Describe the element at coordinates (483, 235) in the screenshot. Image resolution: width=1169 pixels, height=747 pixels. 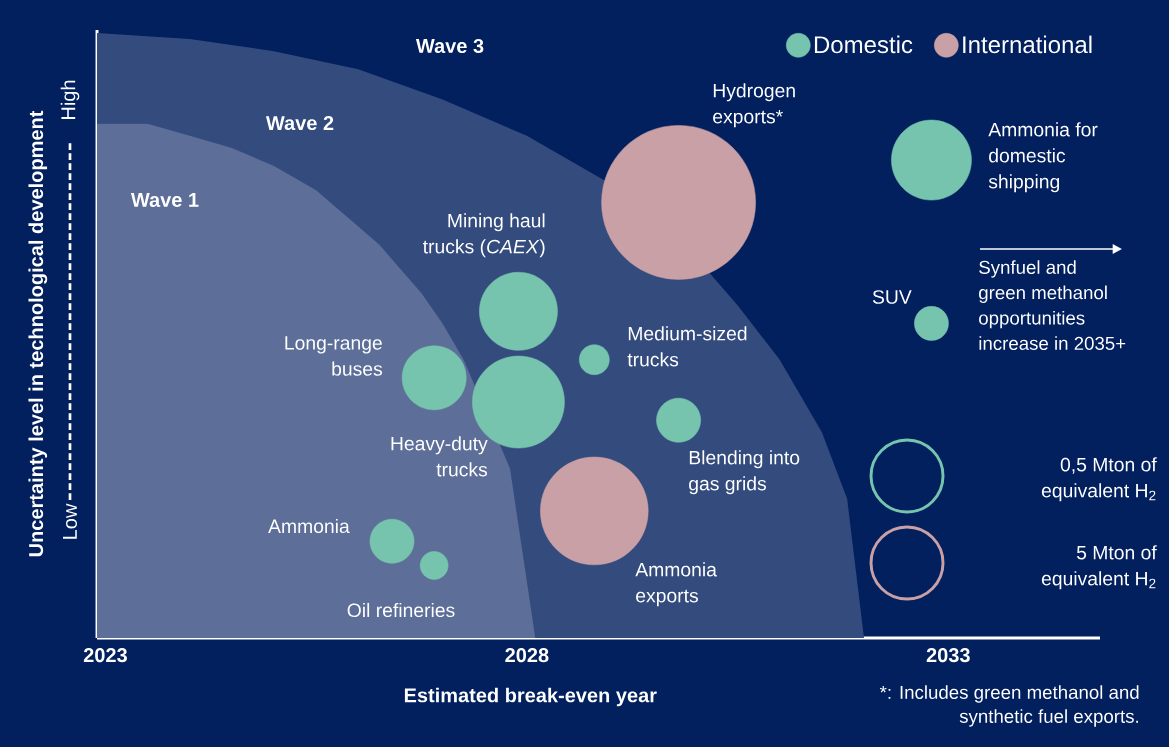
I see `annotation: Mining haul trucks (CAEX)` at that location.